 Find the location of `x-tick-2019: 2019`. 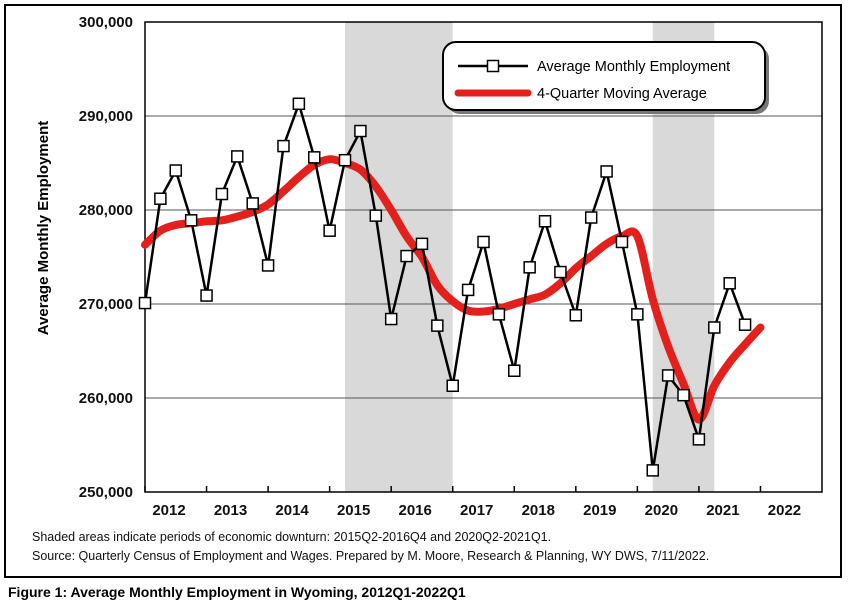

x-tick-2019: 2019 is located at coordinates (599, 510).